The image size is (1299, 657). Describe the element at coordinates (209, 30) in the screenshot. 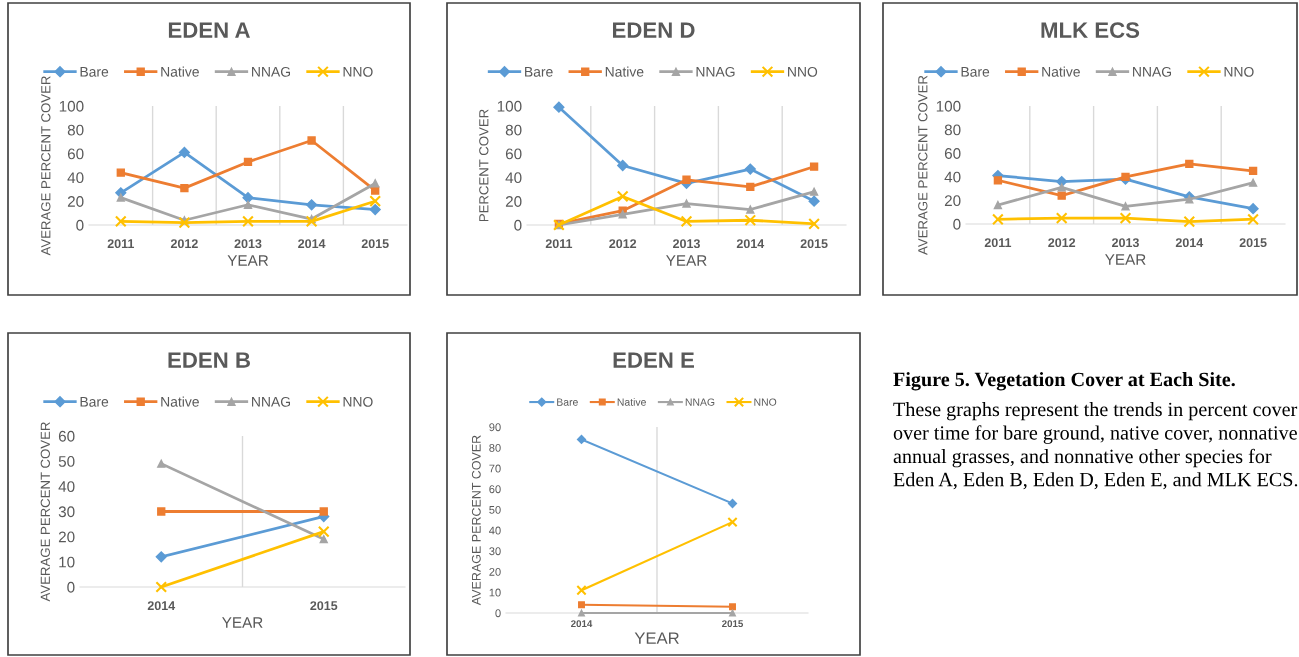

I see `chart-title: EDEN A` at that location.